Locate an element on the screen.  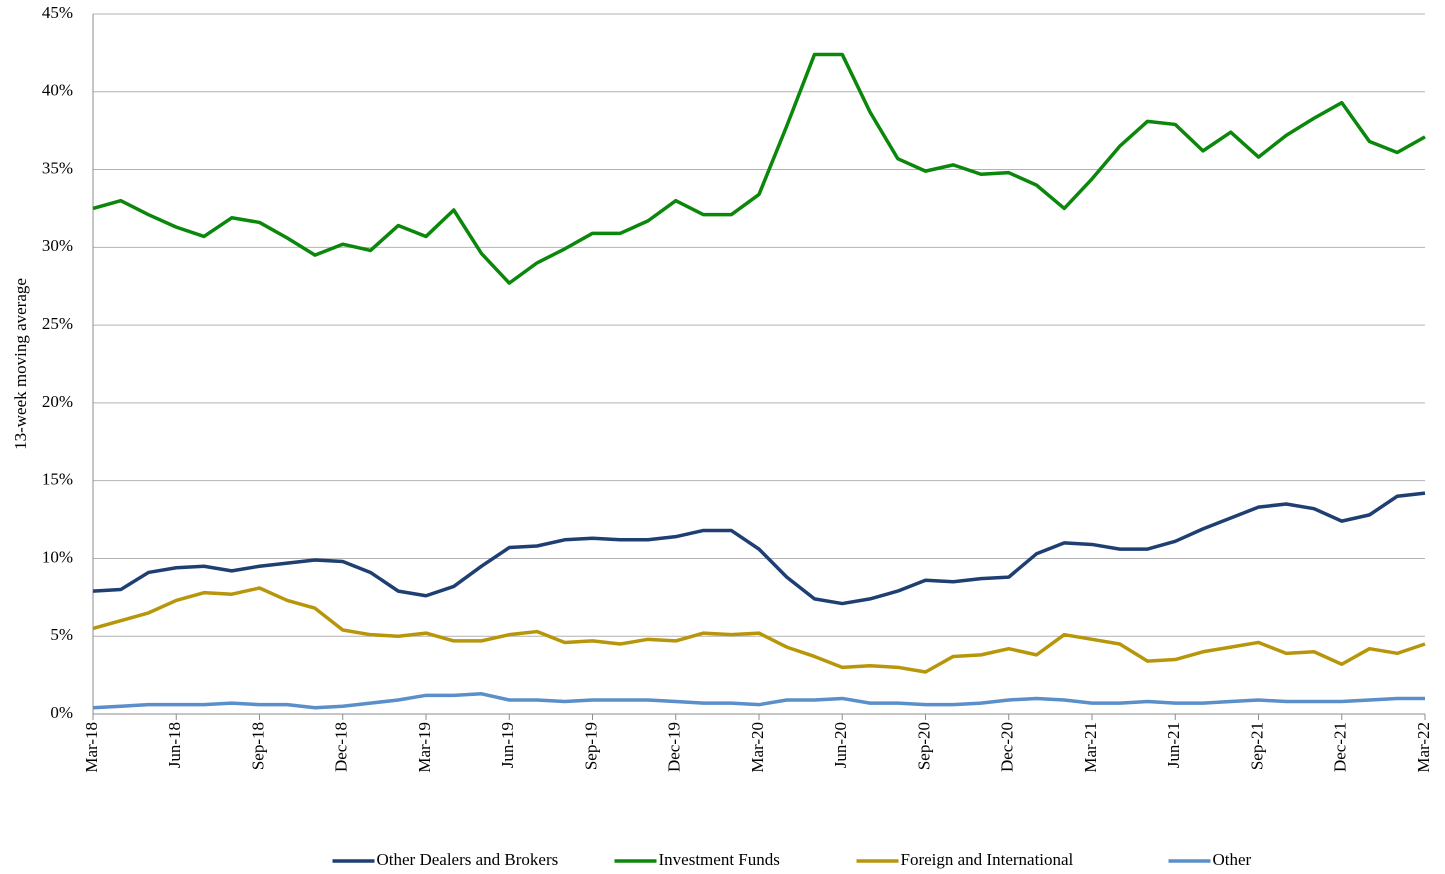
legend-label: Foreign and International is located at coordinates (987, 859).